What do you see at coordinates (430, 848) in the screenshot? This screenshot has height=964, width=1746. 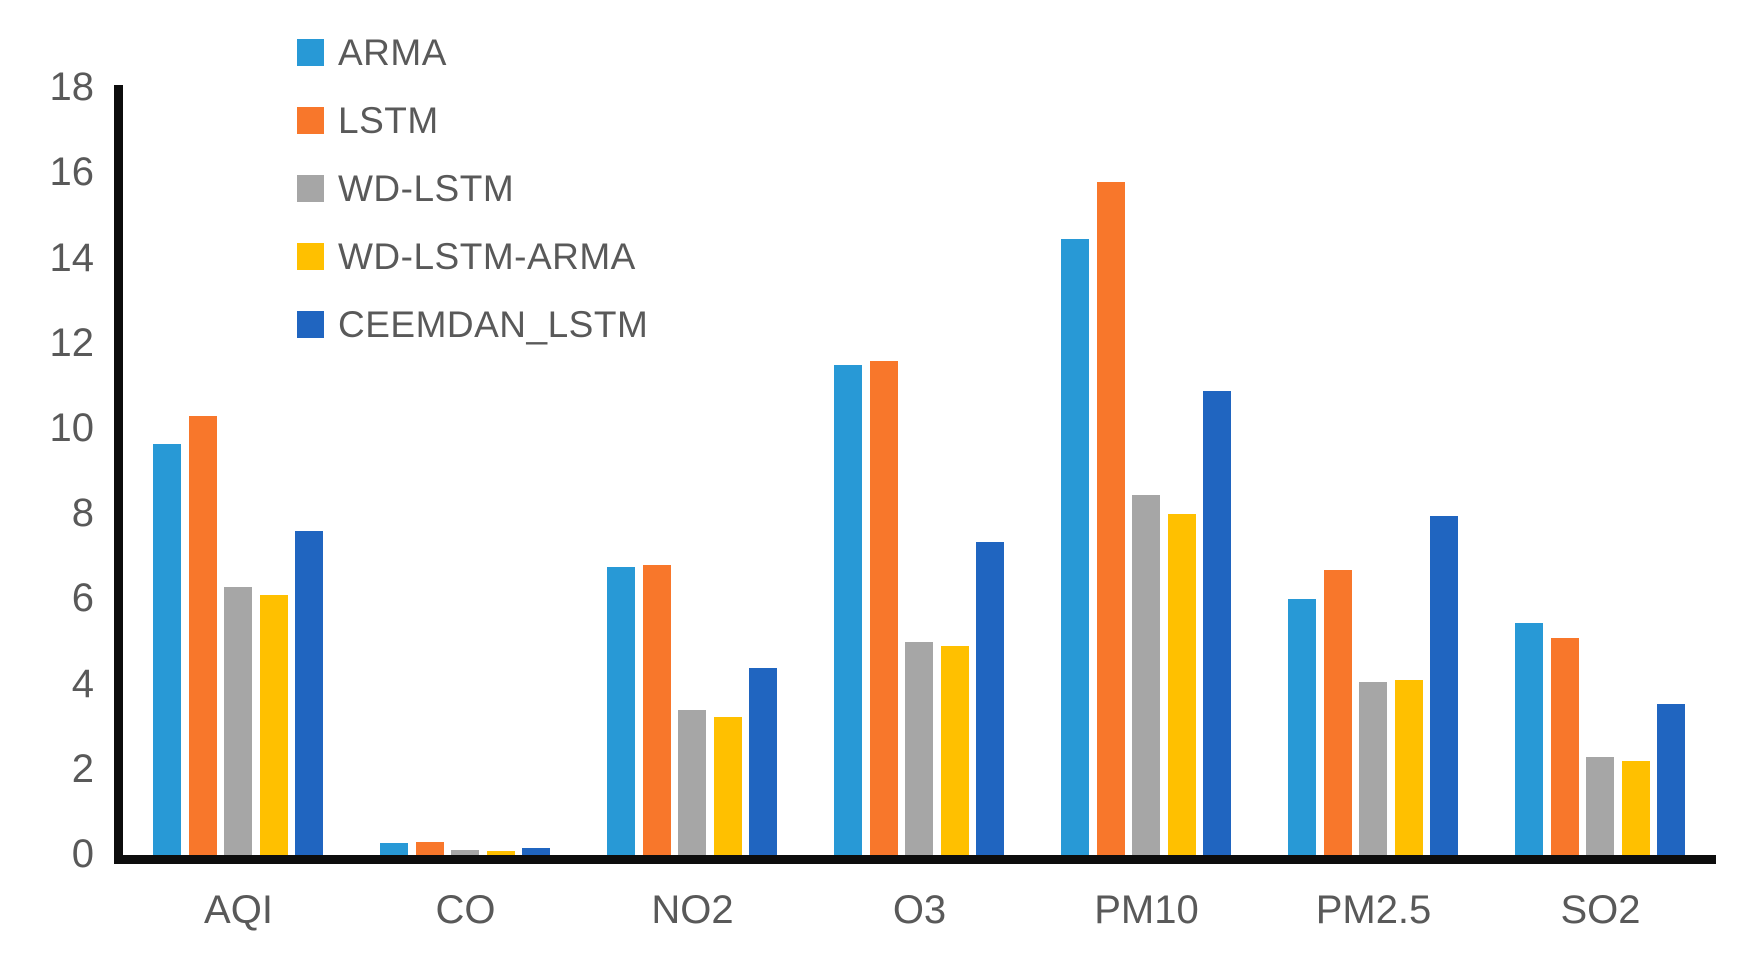 I see `bar-lstm-co` at bounding box center [430, 848].